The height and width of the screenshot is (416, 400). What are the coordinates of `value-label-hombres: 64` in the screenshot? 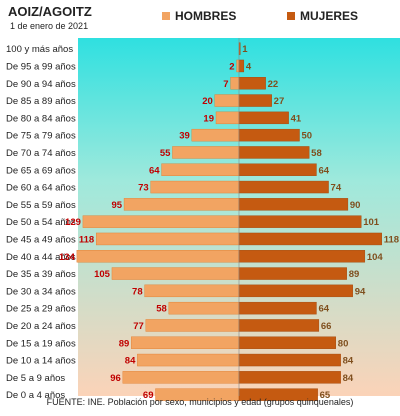 It's located at (154, 170).